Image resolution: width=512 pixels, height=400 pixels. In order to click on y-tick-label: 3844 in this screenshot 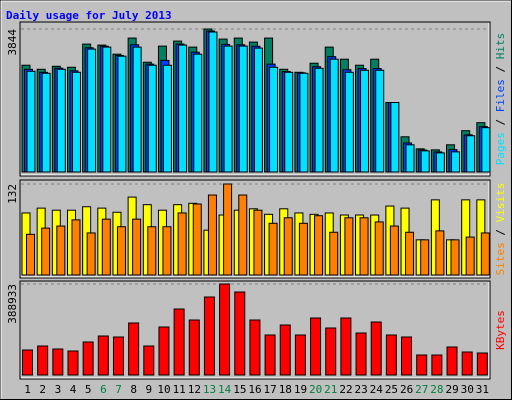, I will do `click(12, 42)`.